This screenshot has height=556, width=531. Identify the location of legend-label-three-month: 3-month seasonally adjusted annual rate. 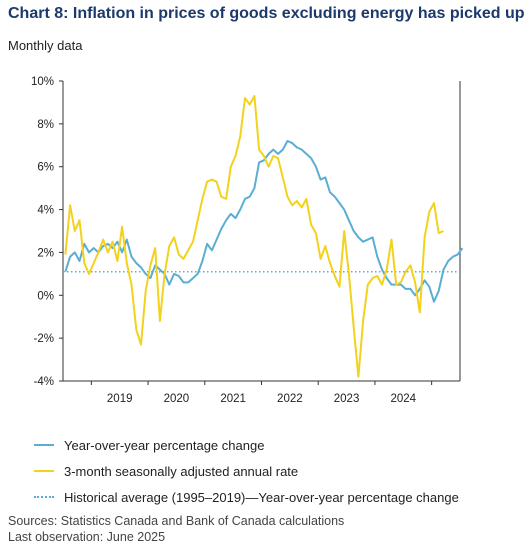
(181, 471).